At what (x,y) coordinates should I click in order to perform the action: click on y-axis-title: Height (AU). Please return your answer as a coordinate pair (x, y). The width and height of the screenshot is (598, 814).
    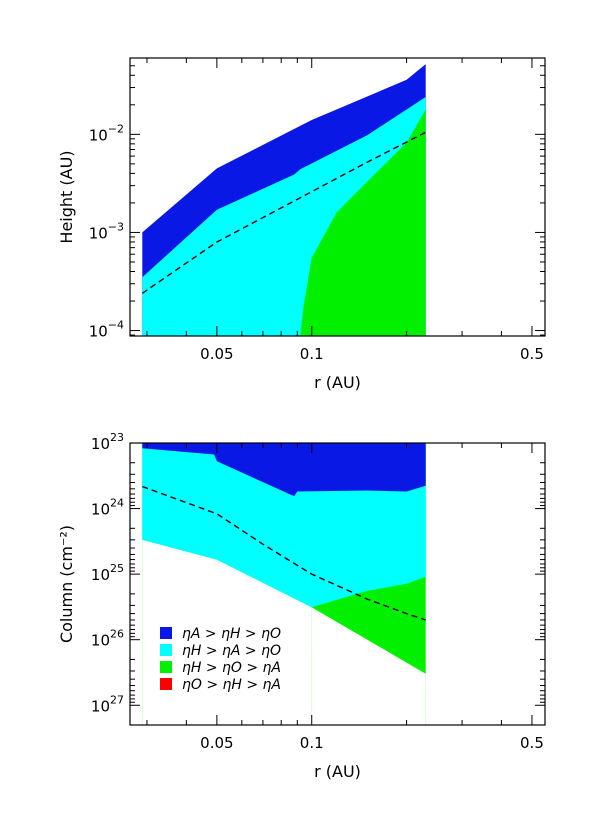
    Looking at the image, I should click on (66, 196).